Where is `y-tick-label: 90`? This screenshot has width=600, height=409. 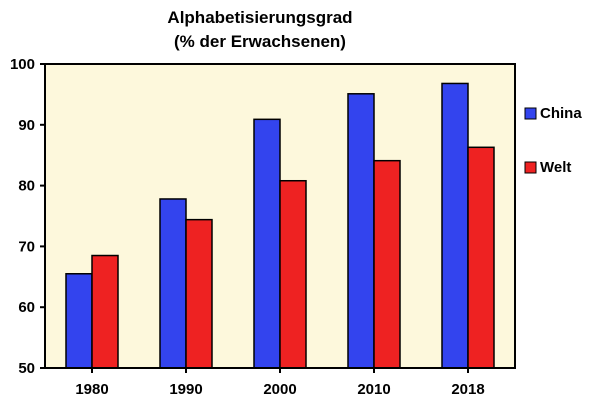 y-tick-label: 90 is located at coordinates (26, 125).